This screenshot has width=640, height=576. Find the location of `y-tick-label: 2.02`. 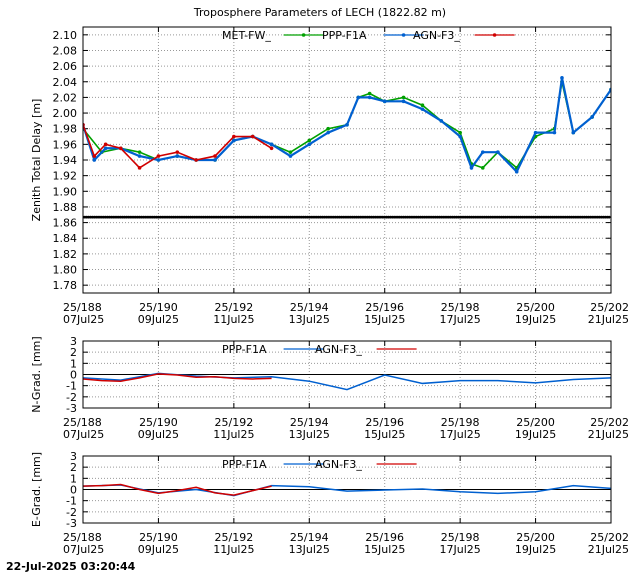

y-tick-label: 2.02 is located at coordinates (65, 97).